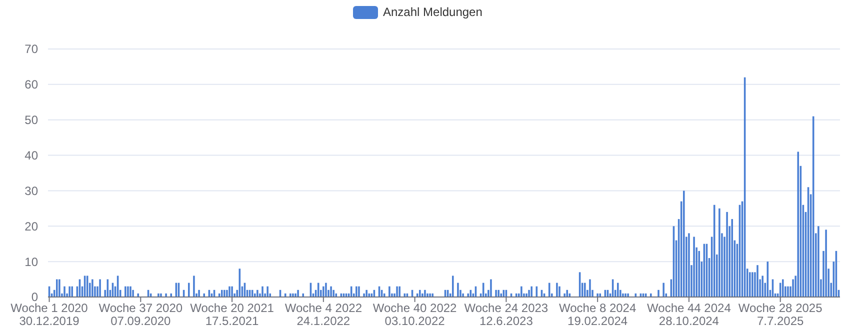  I want to click on y-tick-label: 20, so click(31, 226).